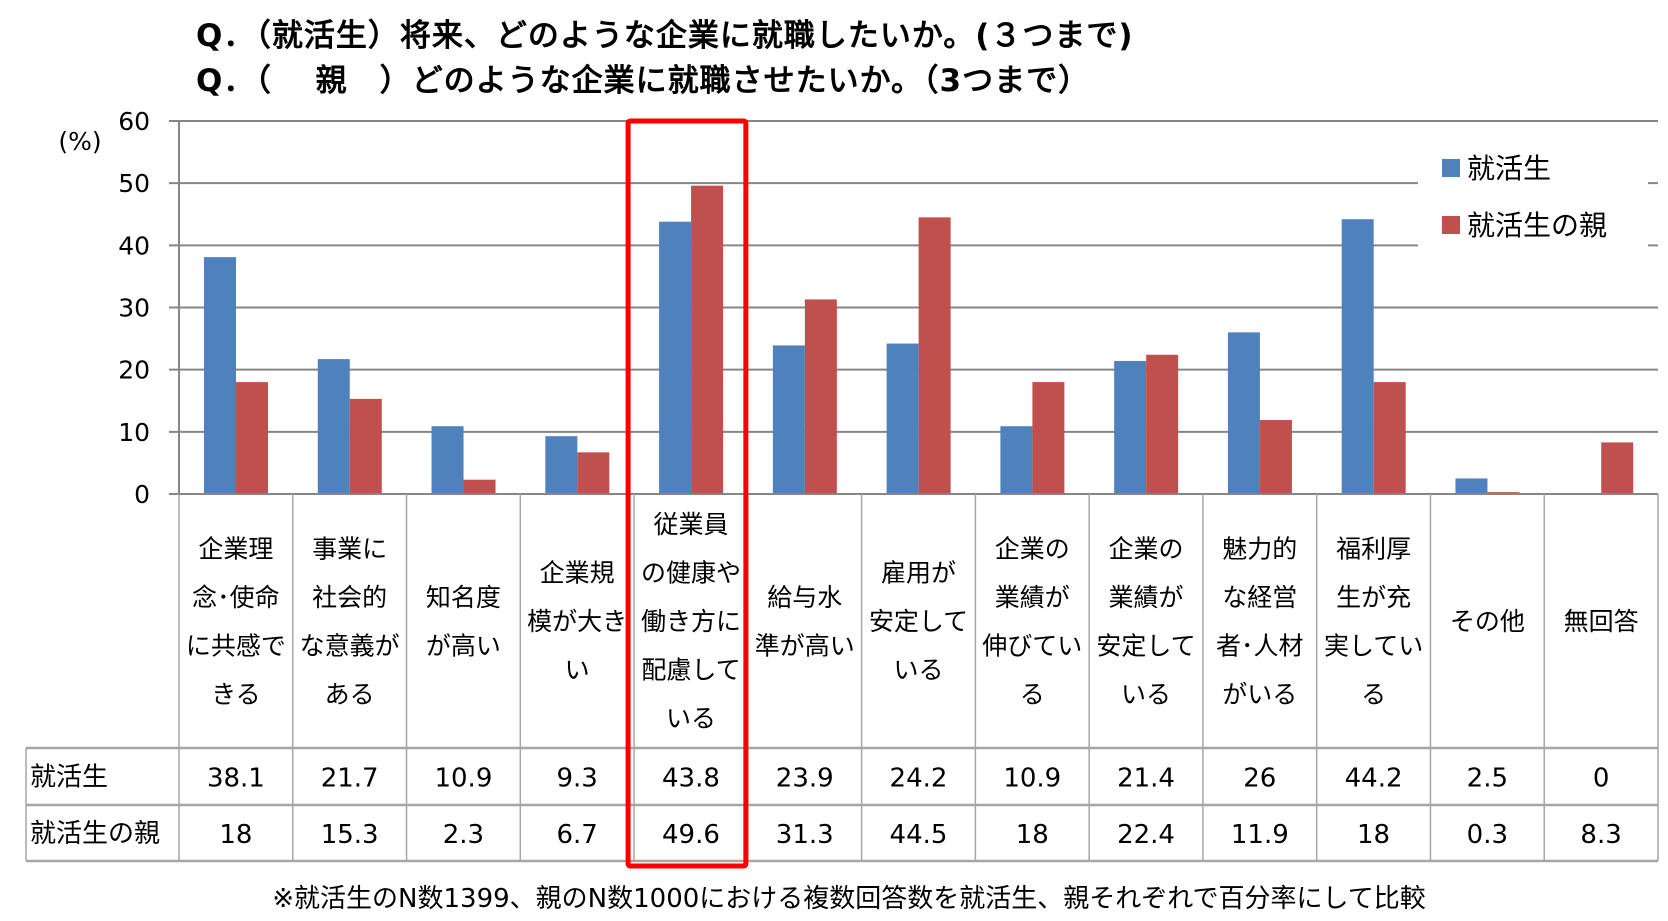  I want to click on category-label: 者･人材, so click(1260, 645).